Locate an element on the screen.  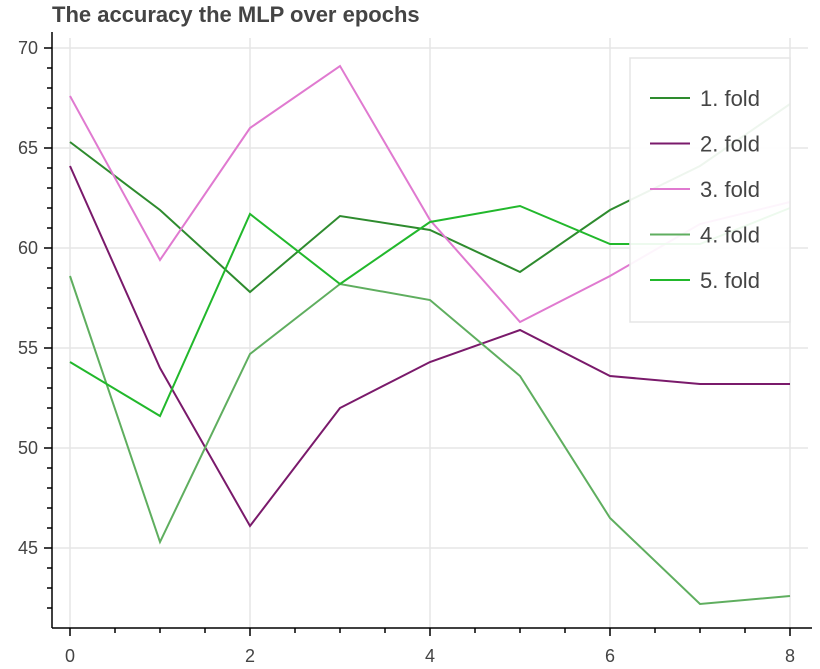
chart-title: The accuracy the MLP over epochs is located at coordinates (236, 14).